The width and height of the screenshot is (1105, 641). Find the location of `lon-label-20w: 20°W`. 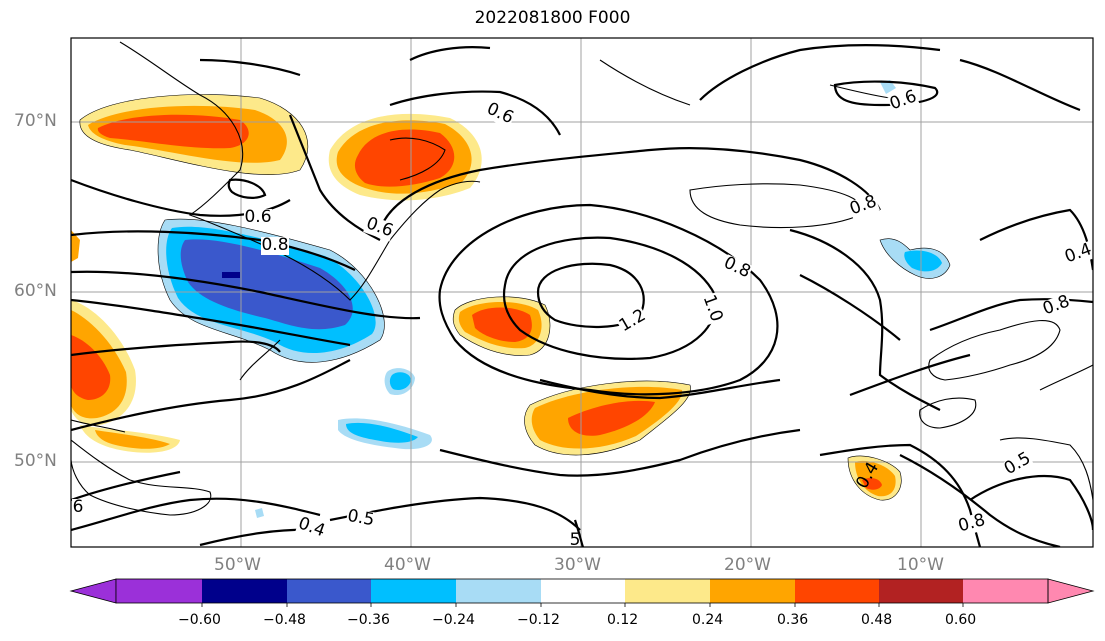

lon-label-20w: 20°W is located at coordinates (747, 565).